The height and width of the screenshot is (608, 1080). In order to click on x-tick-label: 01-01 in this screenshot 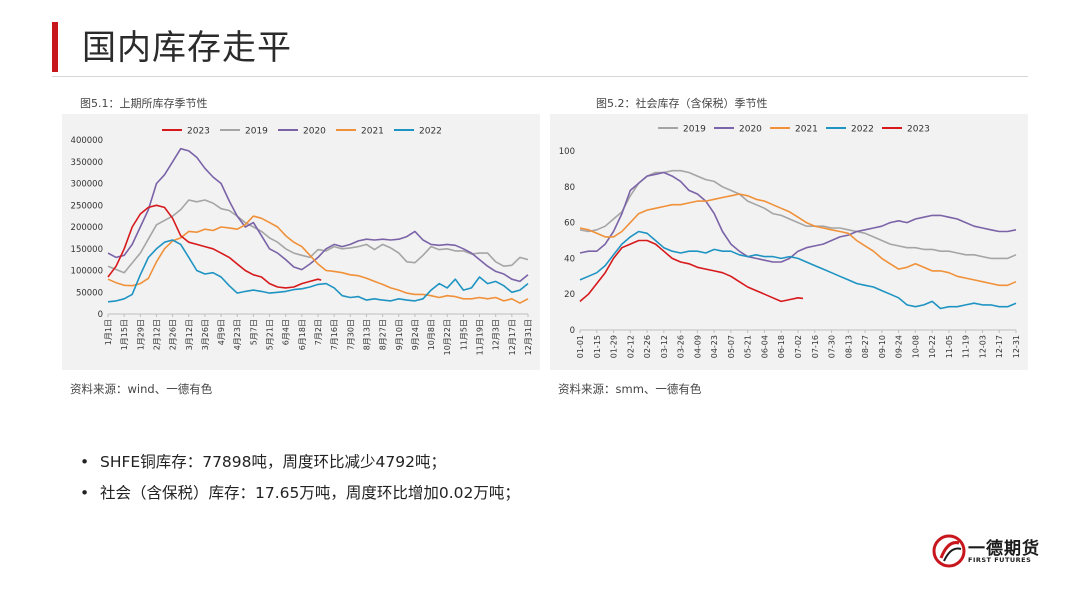, I will do `click(580, 346)`.